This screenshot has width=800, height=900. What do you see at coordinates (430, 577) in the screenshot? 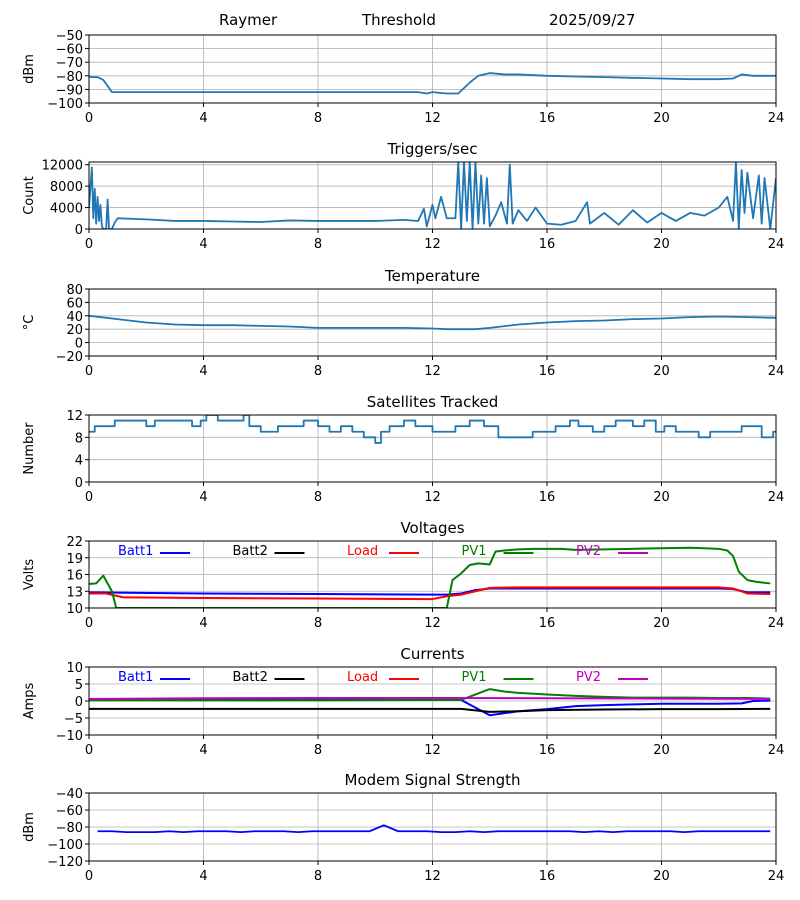
I see `series-line-pv1` at bounding box center [430, 577].